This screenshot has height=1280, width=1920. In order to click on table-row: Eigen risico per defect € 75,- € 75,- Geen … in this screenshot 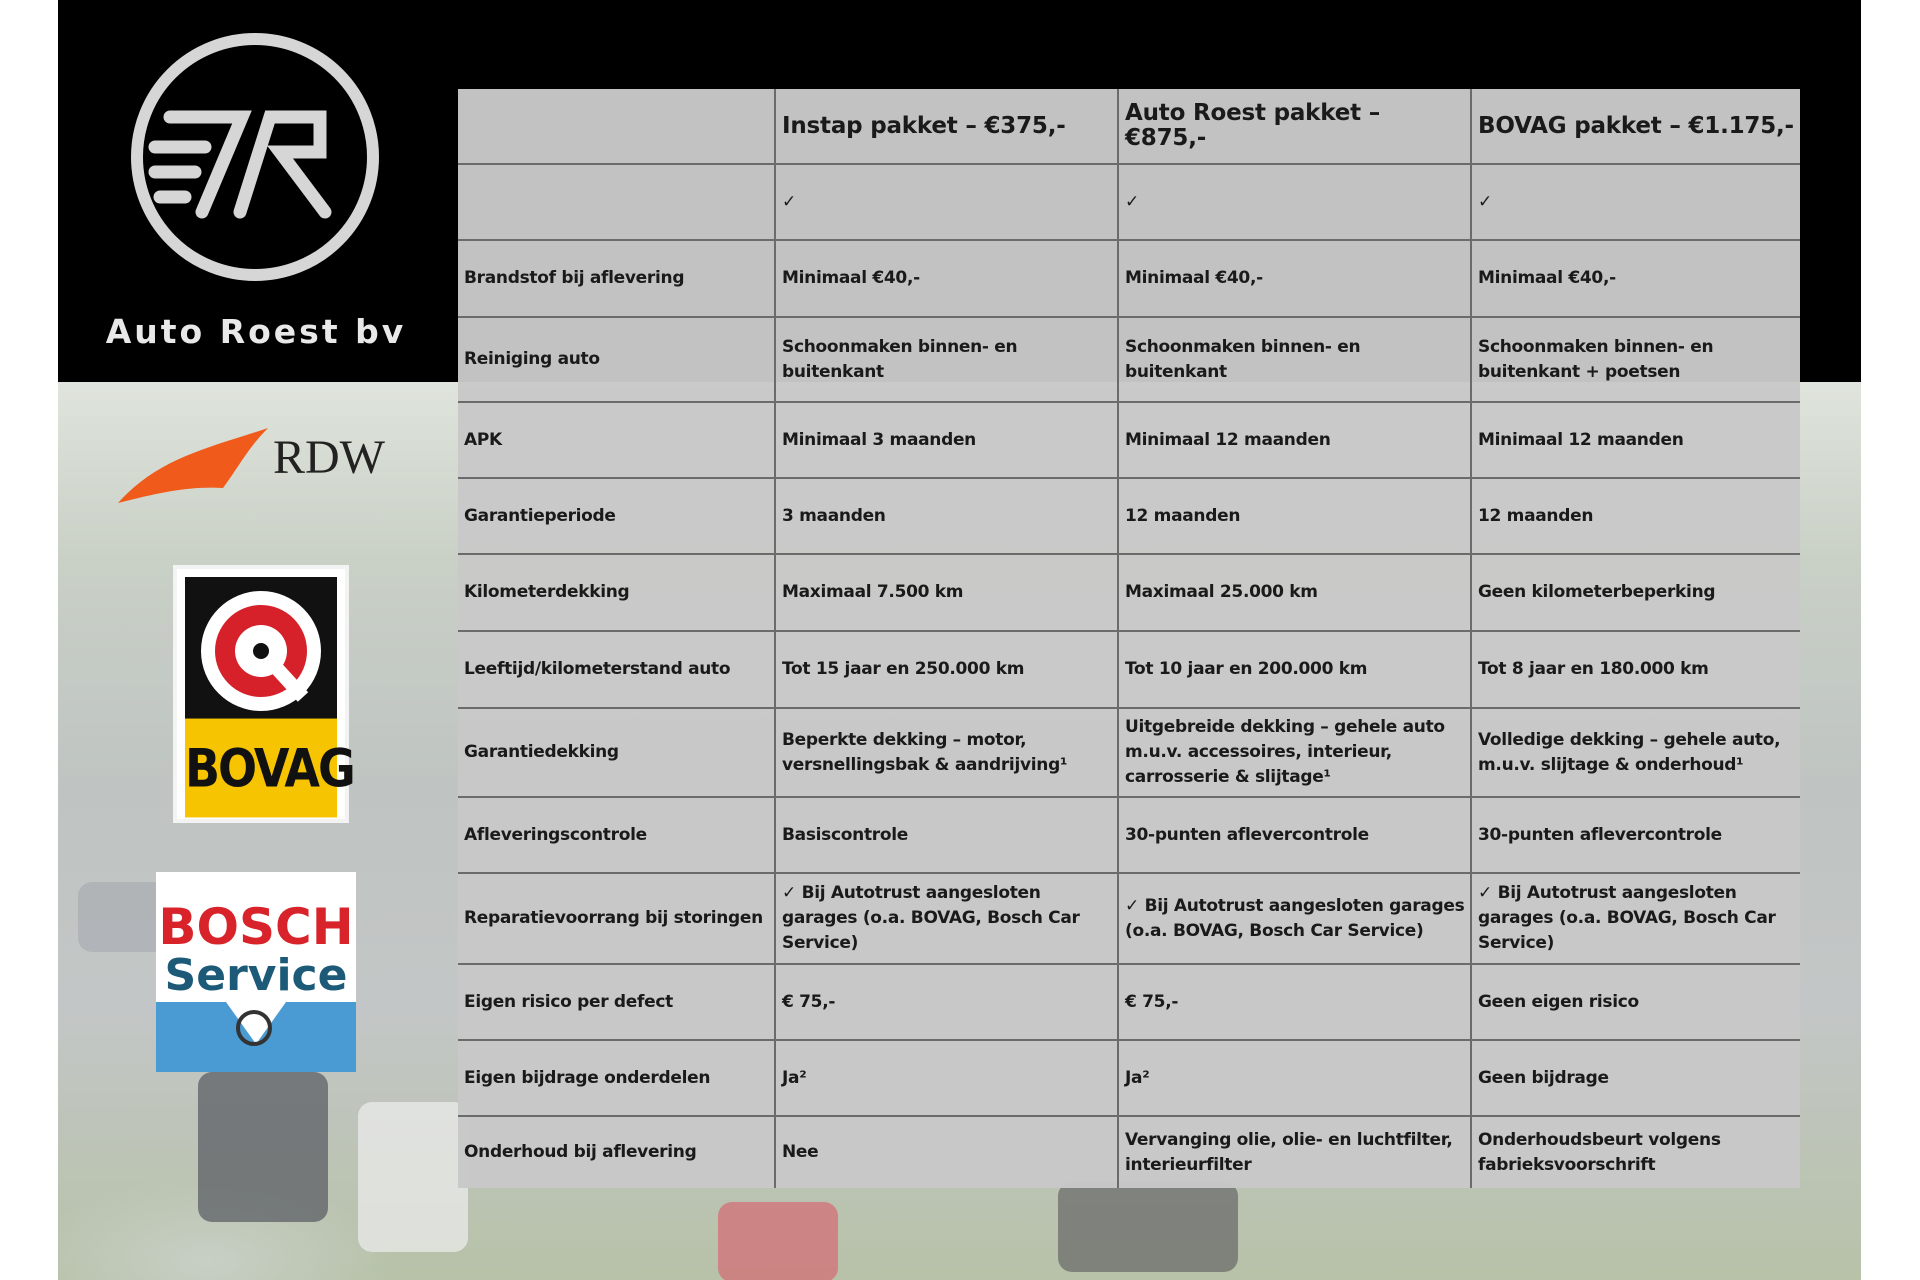, I will do `click(1129, 1003)`.